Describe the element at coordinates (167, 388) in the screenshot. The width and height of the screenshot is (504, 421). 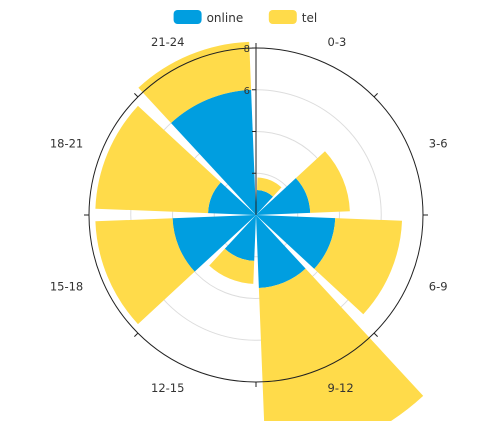
I see `category-label-12-15: 12-15` at that location.